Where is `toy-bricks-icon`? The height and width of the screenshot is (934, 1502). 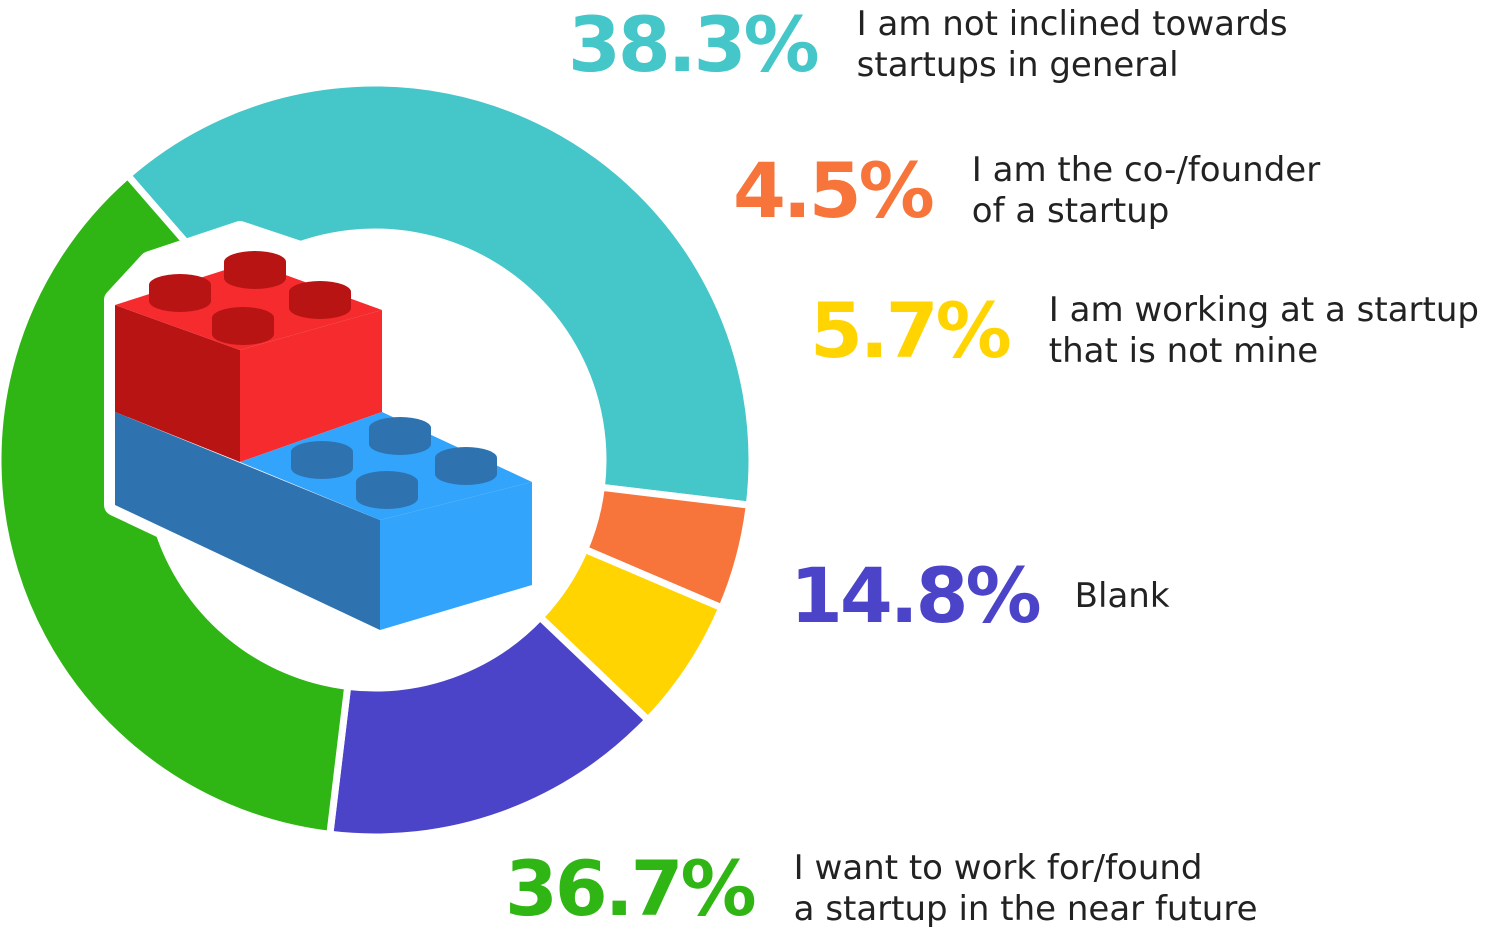 toy-bricks-icon is located at coordinates (322, 431).